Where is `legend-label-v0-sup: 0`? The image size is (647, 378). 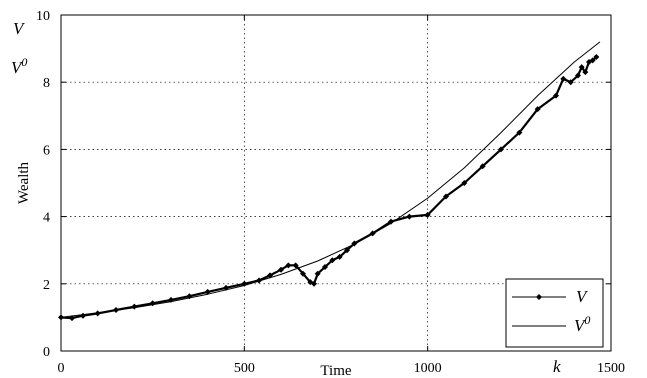 legend-label-v0-sup: 0 is located at coordinates (587, 320).